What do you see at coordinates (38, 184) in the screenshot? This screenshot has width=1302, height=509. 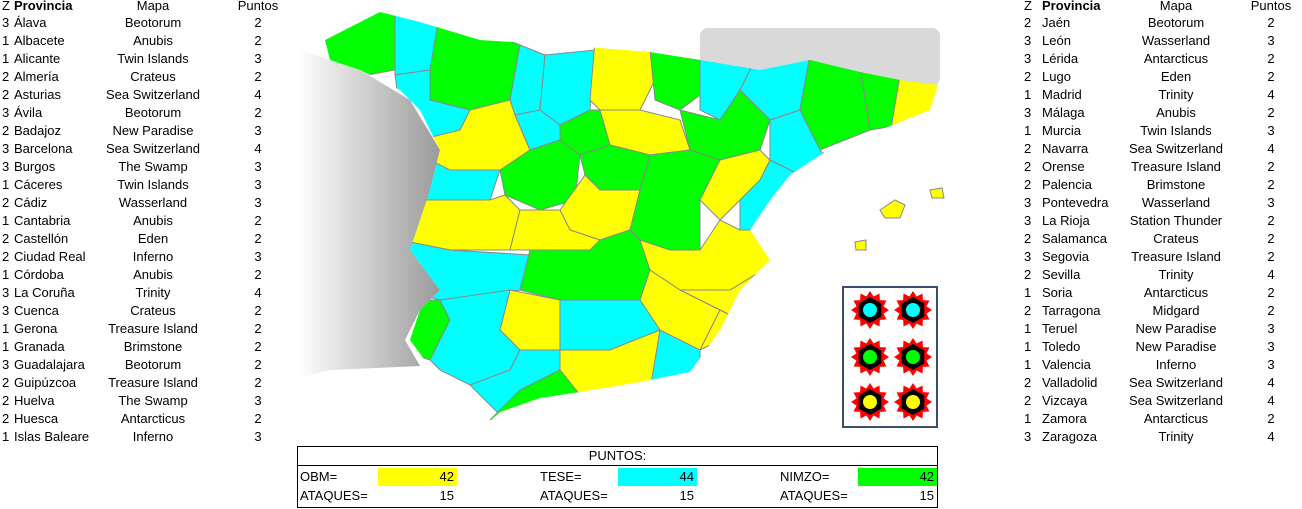 I see `provincia-cell: Cáceres` at bounding box center [38, 184].